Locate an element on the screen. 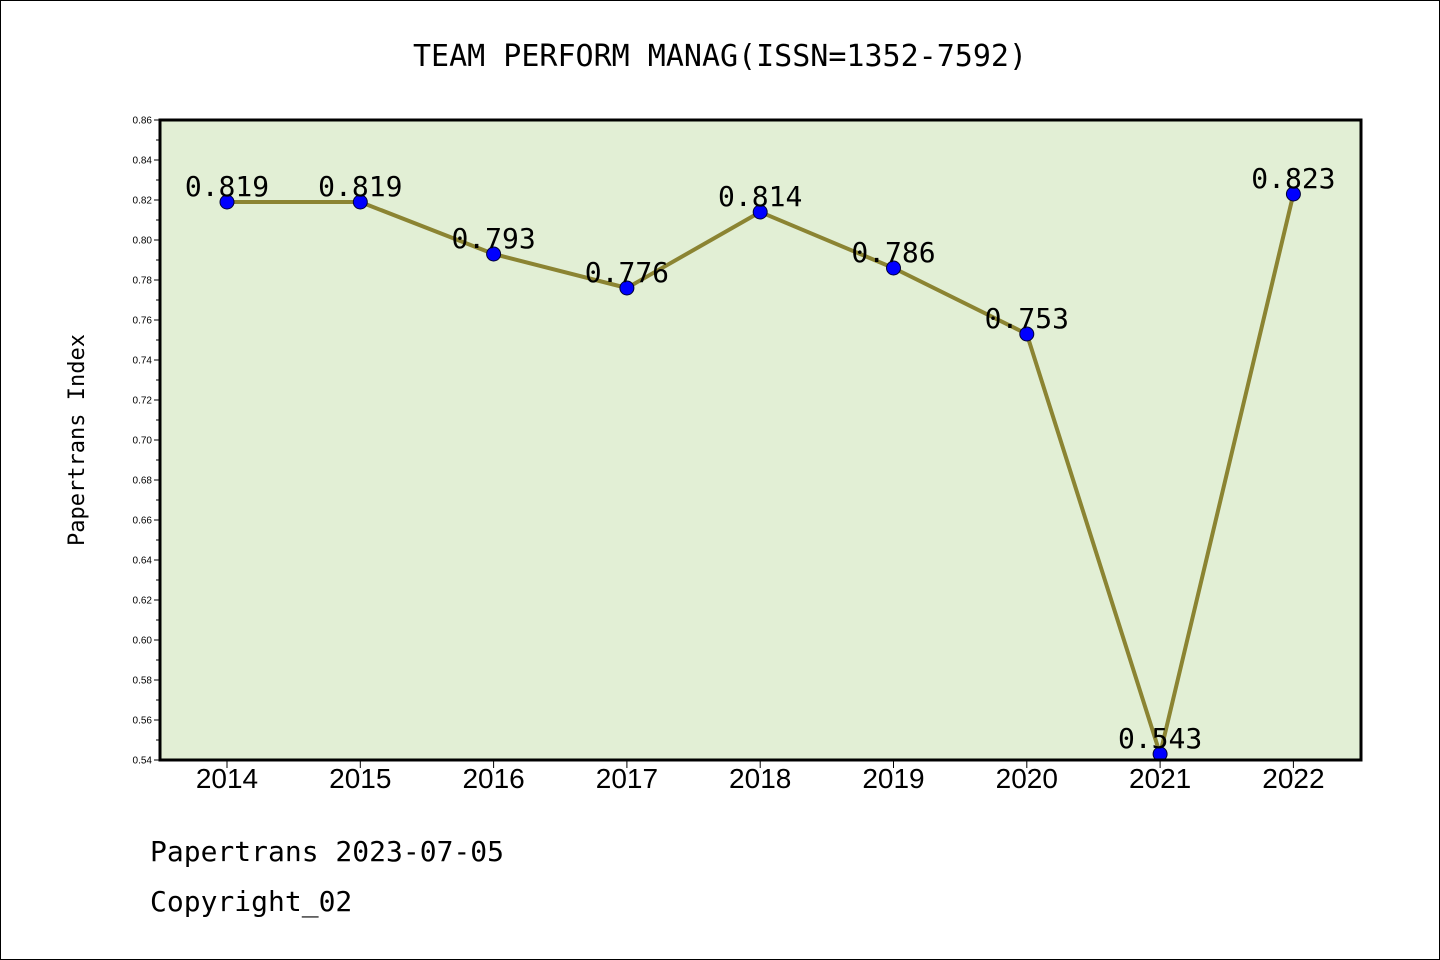  x-axis: 2014 2015 2016 2017 2018 2019 2020 2021 2022 is located at coordinates (760, 777).